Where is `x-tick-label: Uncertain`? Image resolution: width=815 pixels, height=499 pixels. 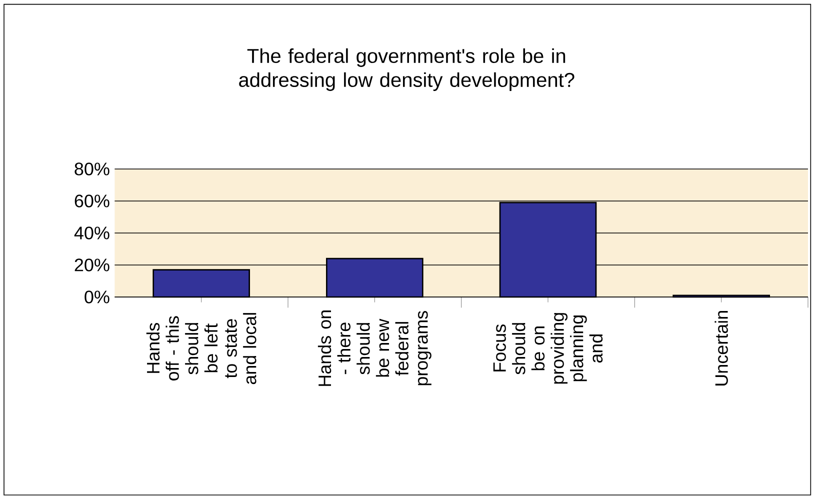 x-tick-label: Uncertain is located at coordinates (721, 348).